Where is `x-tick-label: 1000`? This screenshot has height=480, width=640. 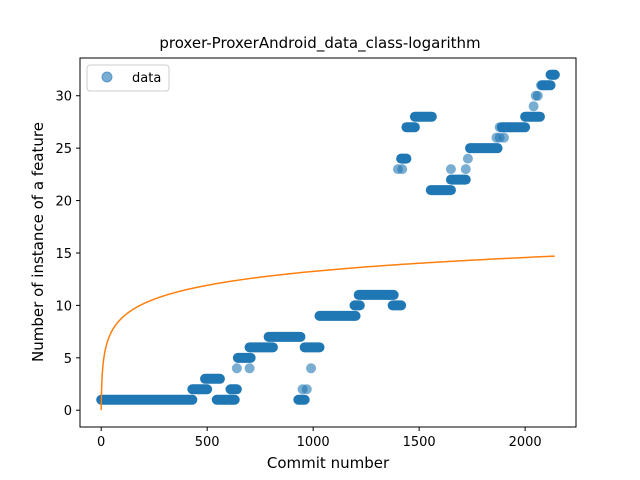
x-tick-label: 1000 is located at coordinates (313, 442).